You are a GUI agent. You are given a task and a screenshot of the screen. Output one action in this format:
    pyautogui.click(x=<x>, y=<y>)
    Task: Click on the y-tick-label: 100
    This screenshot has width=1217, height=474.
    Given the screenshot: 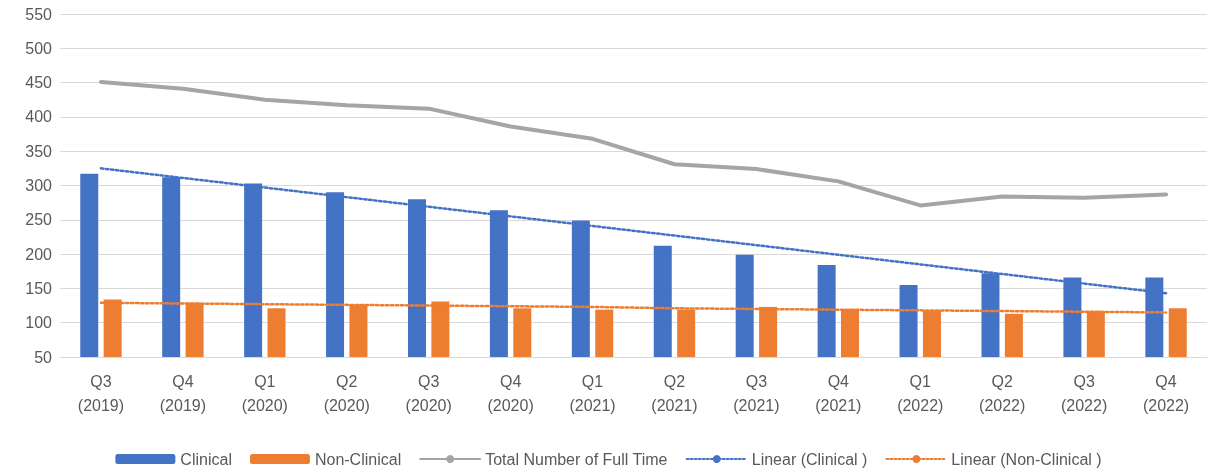 What is the action you would take?
    pyautogui.click(x=39, y=323)
    